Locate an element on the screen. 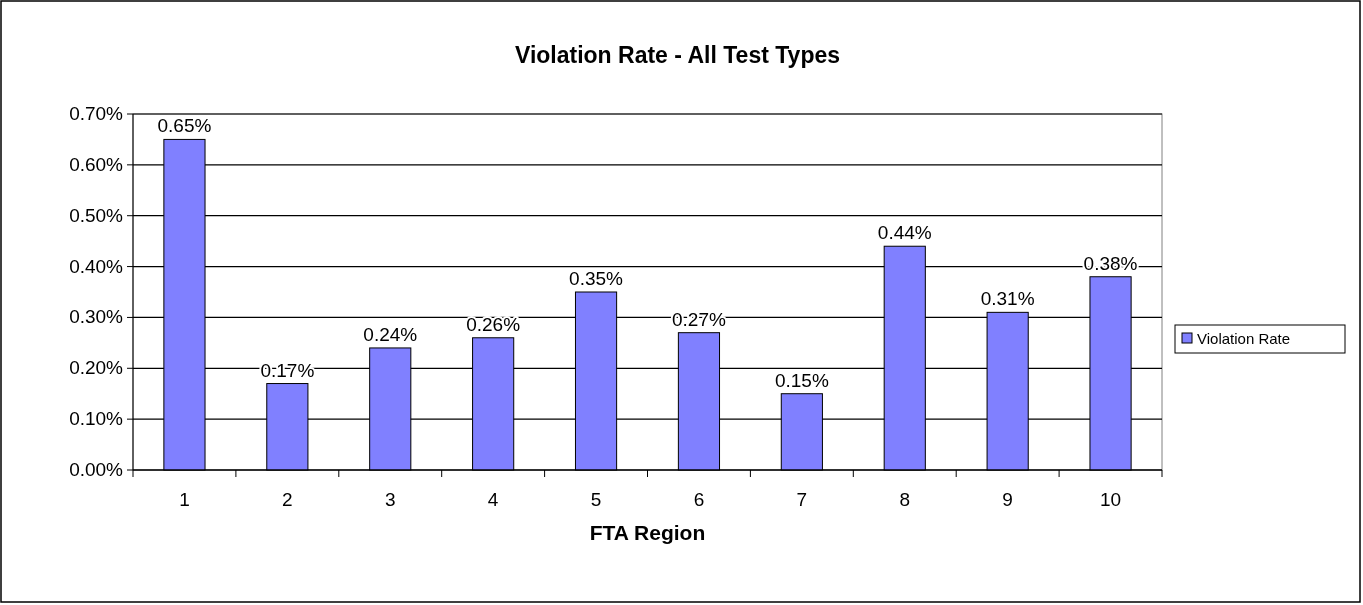 The height and width of the screenshot is (605, 1363). data-label: 0.26% is located at coordinates (493, 324).